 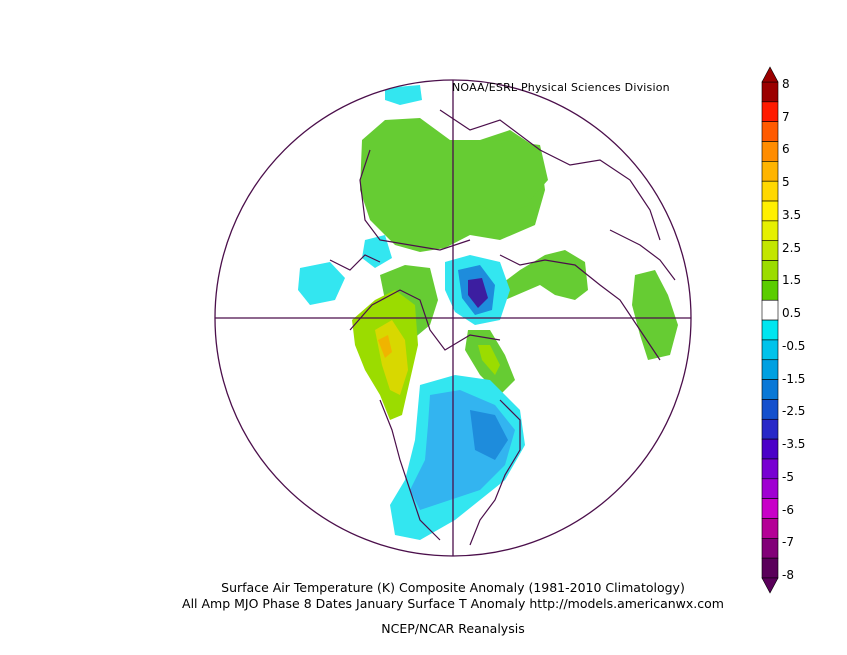 I want to click on anomaly-region-north-america-coldest, so click(x=489, y=435).